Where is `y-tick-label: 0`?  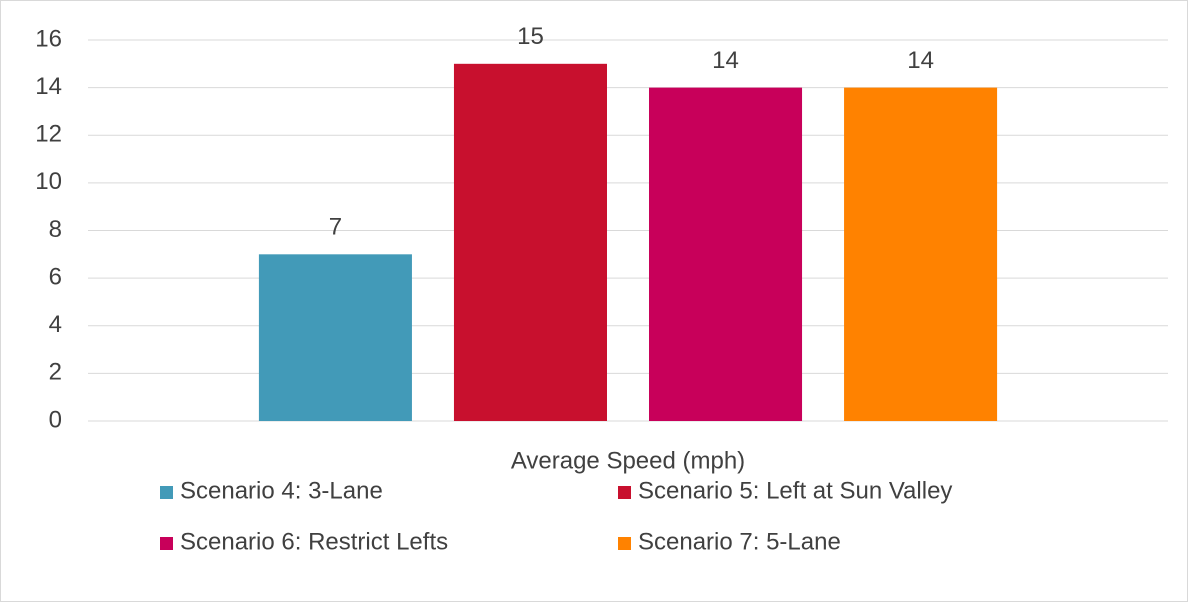 y-tick-label: 0 is located at coordinates (55, 419).